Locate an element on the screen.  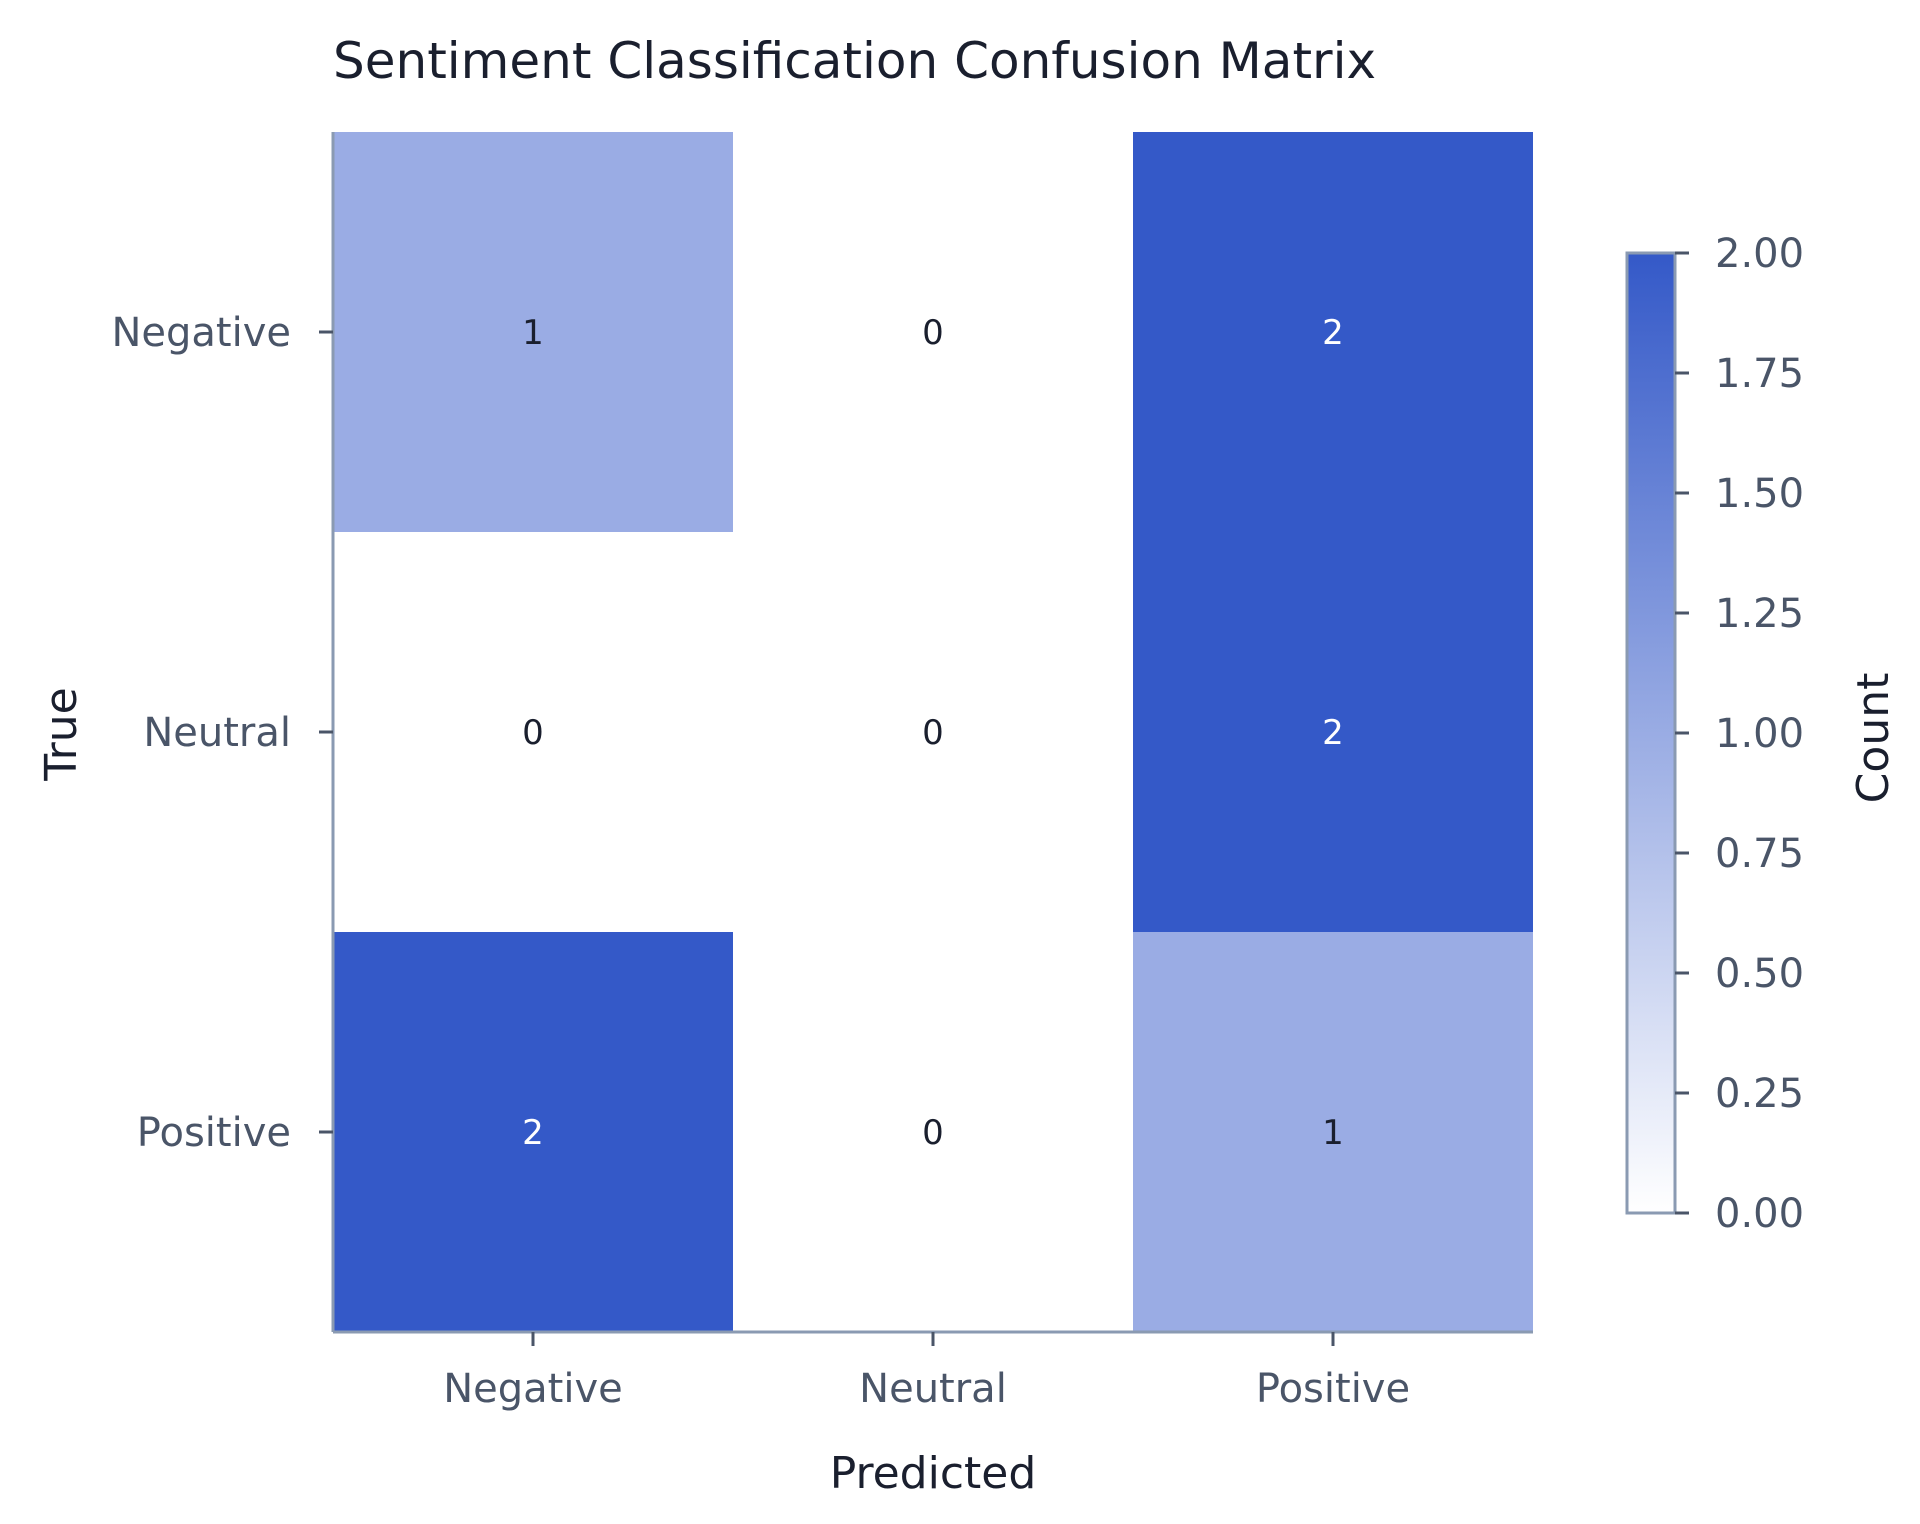
heatmap-cell-positive-positive is located at coordinates (1333, 1132).